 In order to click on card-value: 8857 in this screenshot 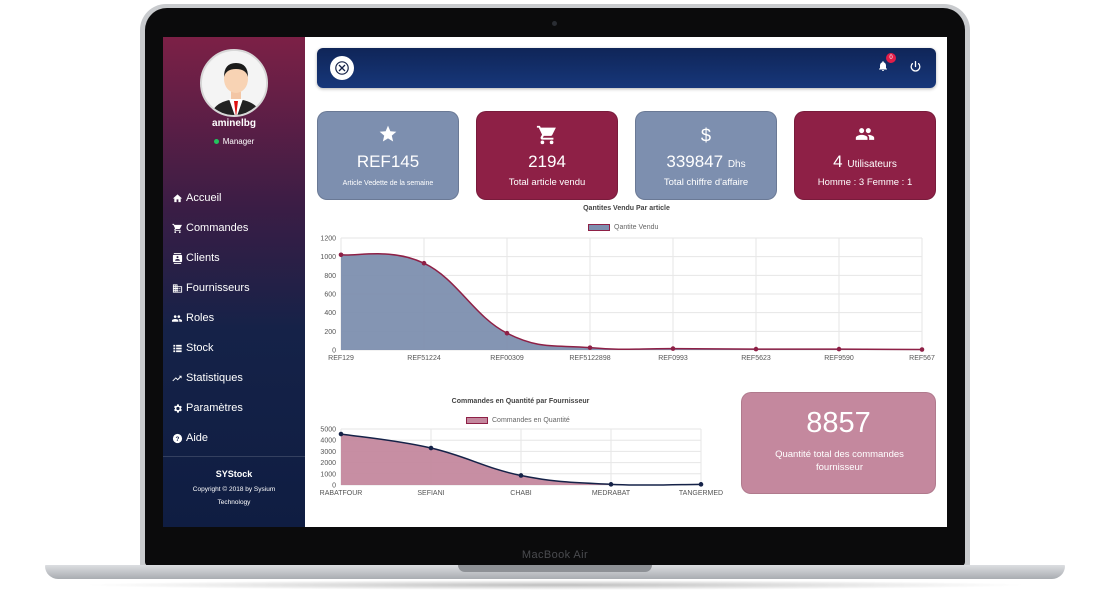, I will do `click(838, 423)`.